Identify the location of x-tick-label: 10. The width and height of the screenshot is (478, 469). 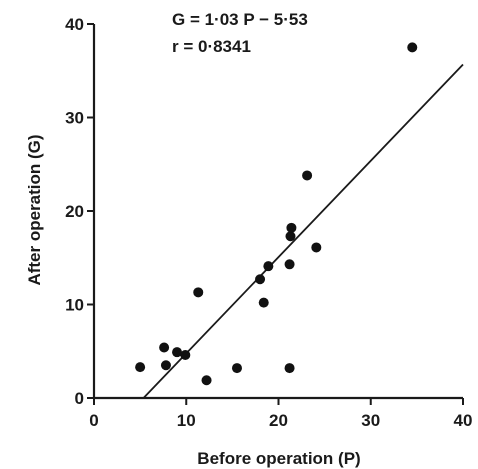
(186, 420).